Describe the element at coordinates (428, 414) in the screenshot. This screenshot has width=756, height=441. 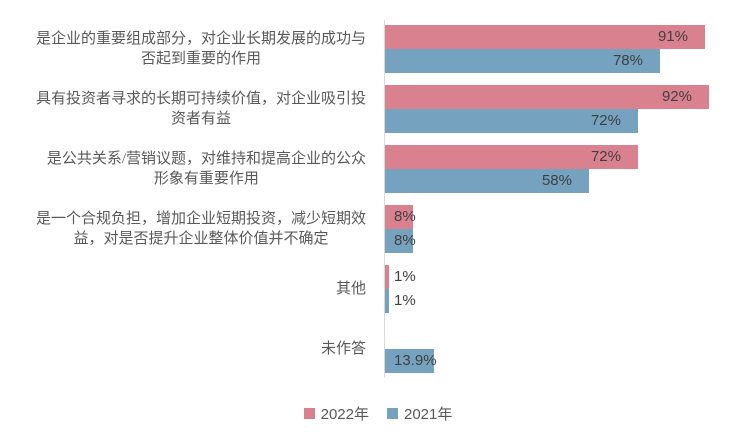
I see `legend-label-2021: 2021年` at that location.